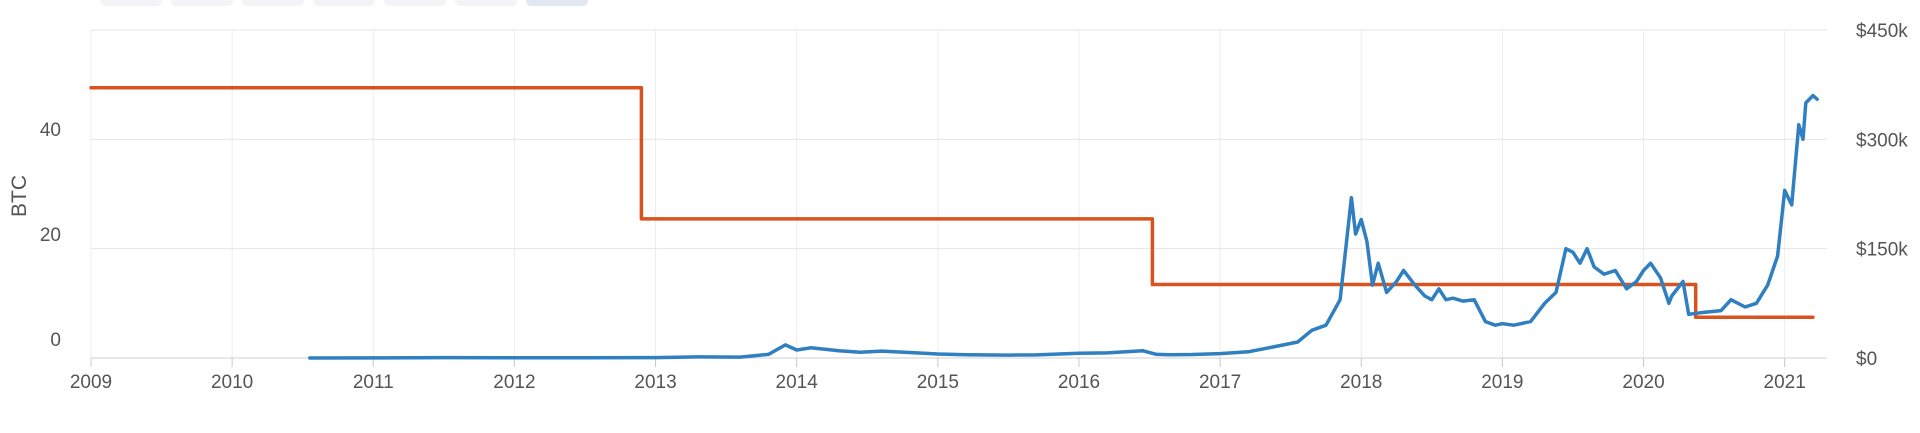 The image size is (1920, 433). I want to click on y-axis-label: BTC, so click(19, 196).